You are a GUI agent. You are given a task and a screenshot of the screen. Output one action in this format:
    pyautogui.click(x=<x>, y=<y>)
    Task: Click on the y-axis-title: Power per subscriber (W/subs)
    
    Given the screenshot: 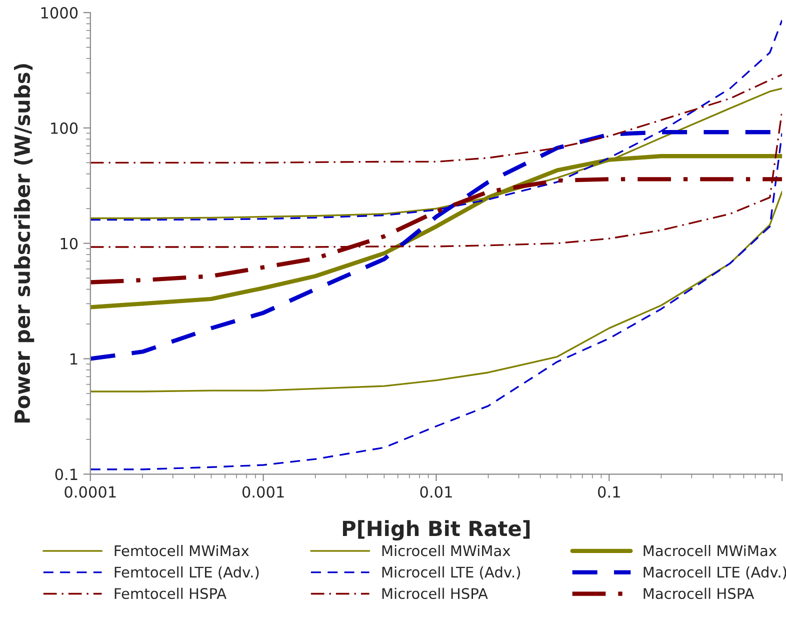 What is the action you would take?
    pyautogui.click(x=24, y=243)
    